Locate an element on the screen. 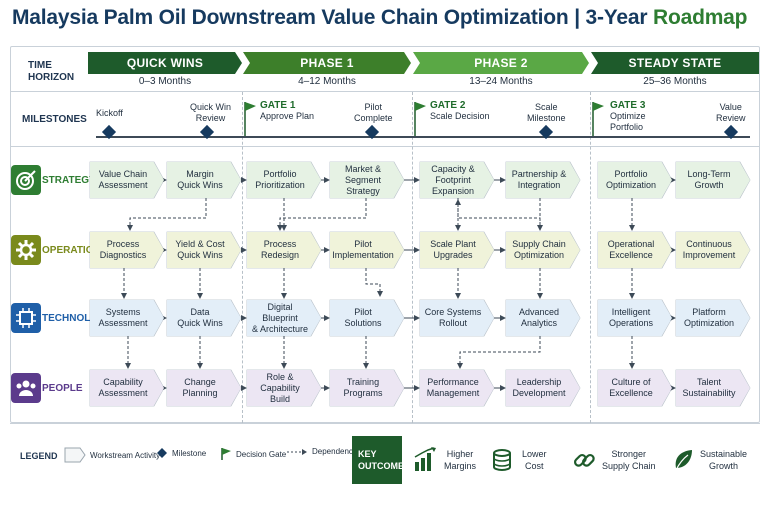  workstream-activity: Talent Sustainability is located at coordinates (713, 388).